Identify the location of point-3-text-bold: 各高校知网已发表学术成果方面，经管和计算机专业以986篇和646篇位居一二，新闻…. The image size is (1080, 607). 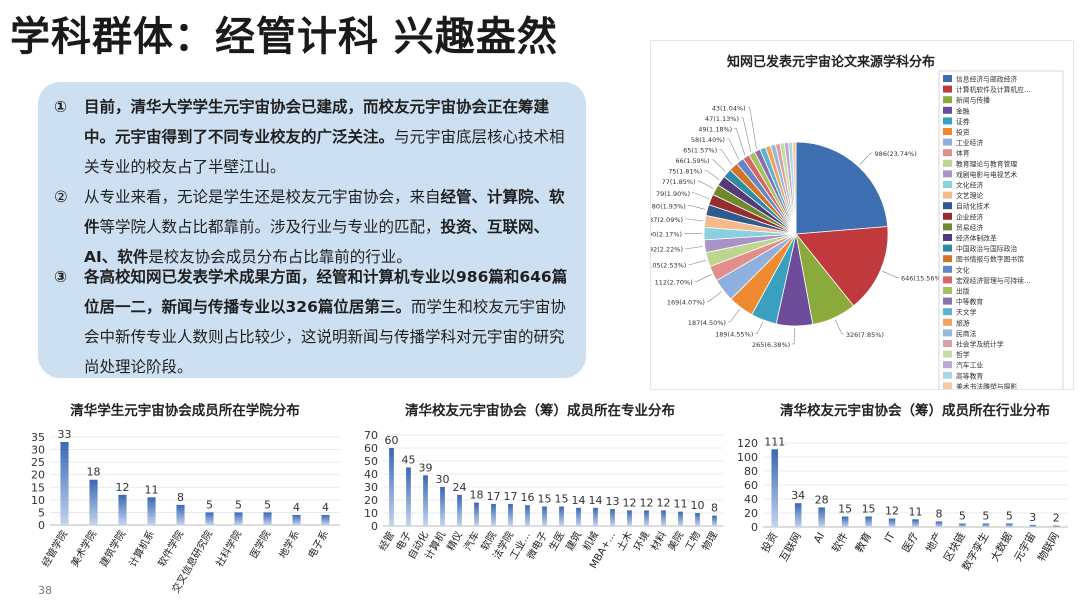
(326, 292).